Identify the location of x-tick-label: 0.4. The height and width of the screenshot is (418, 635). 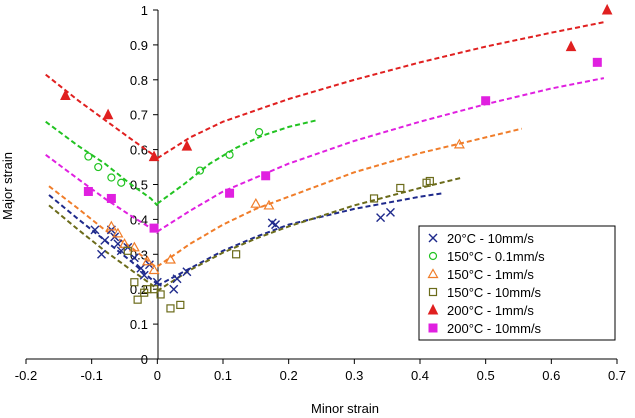
(420, 375).